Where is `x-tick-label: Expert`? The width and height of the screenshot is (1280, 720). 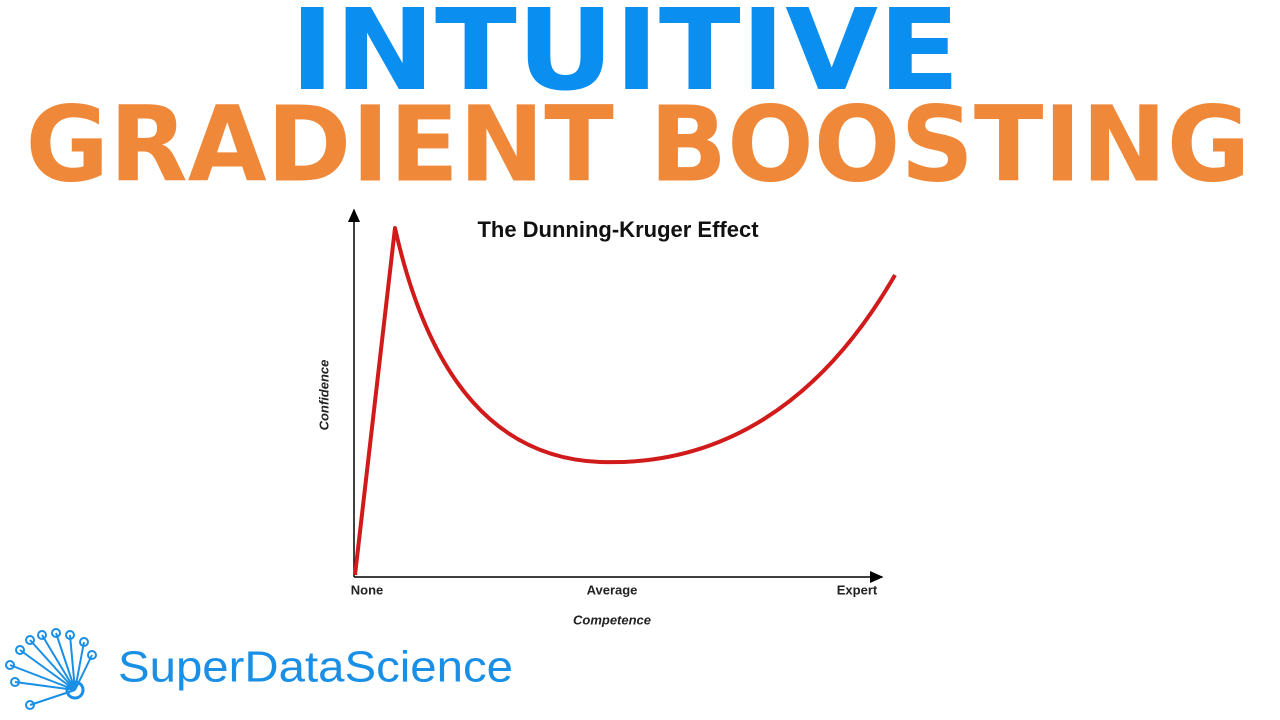 x-tick-label: Expert is located at coordinates (857, 589).